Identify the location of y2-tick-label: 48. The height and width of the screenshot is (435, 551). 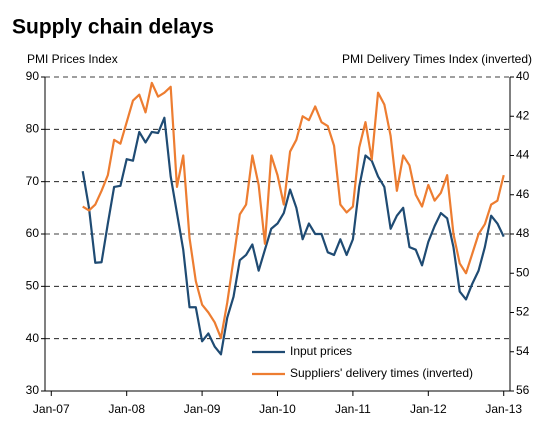
(523, 233).